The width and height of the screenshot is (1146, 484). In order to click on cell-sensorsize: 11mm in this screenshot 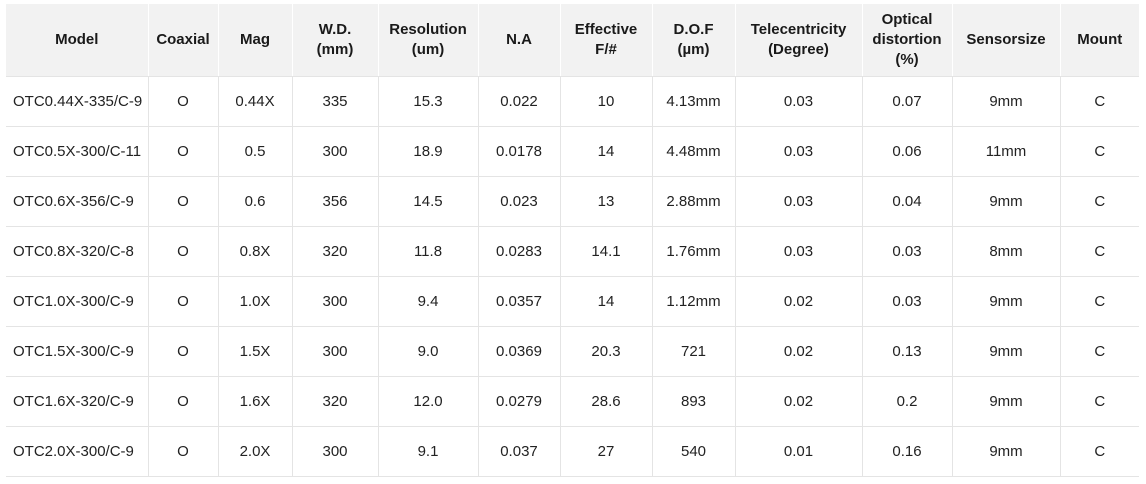, I will do `click(1006, 151)`.